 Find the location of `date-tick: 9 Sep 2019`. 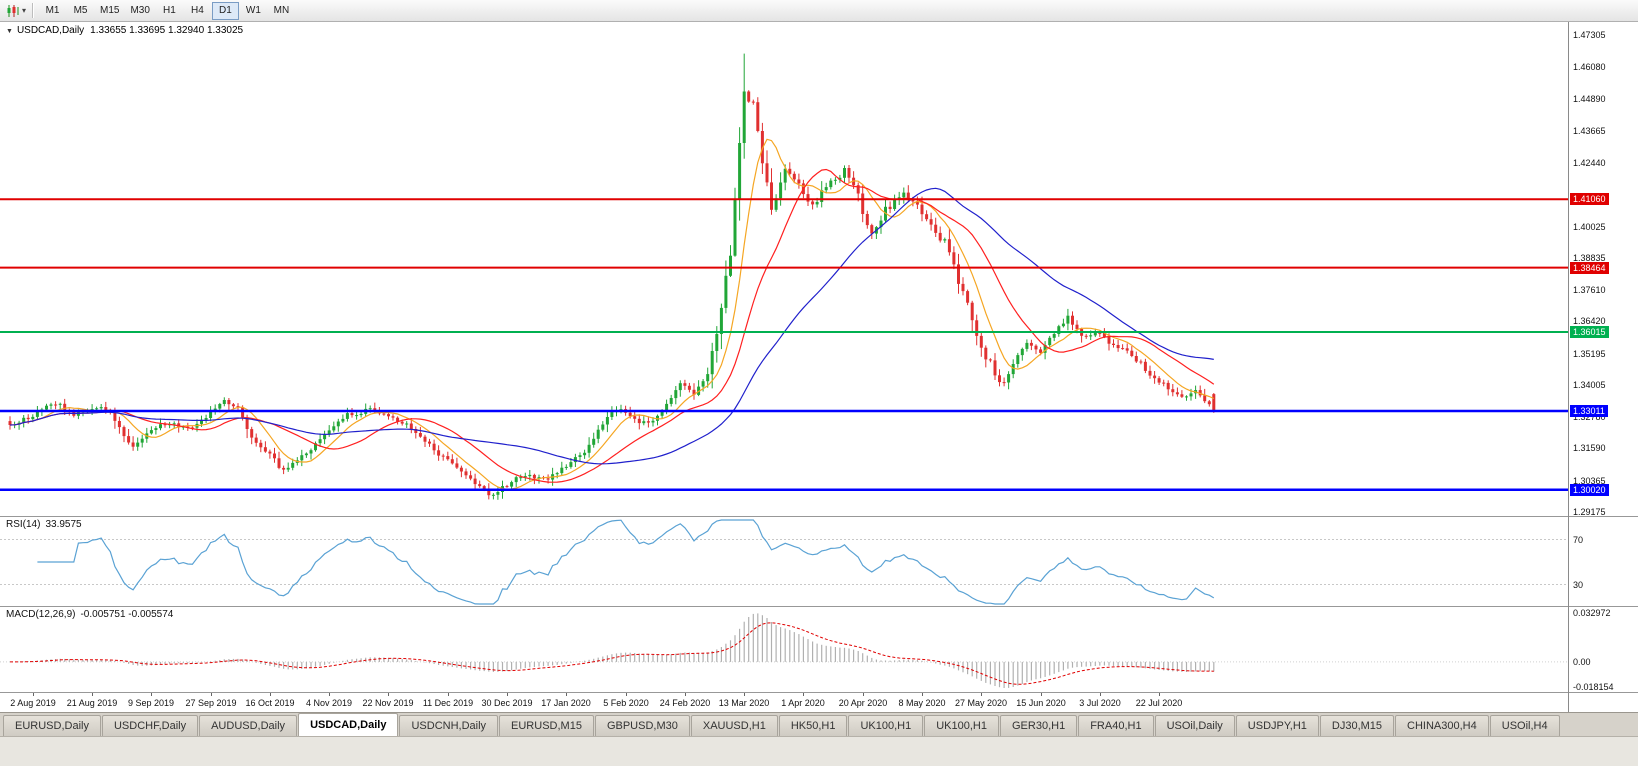

date-tick: 9 Sep 2019 is located at coordinates (151, 703).